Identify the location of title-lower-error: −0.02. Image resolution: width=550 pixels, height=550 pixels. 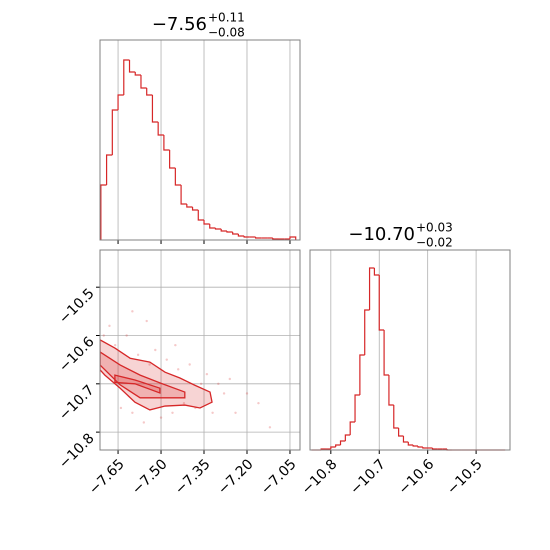
(434, 243).